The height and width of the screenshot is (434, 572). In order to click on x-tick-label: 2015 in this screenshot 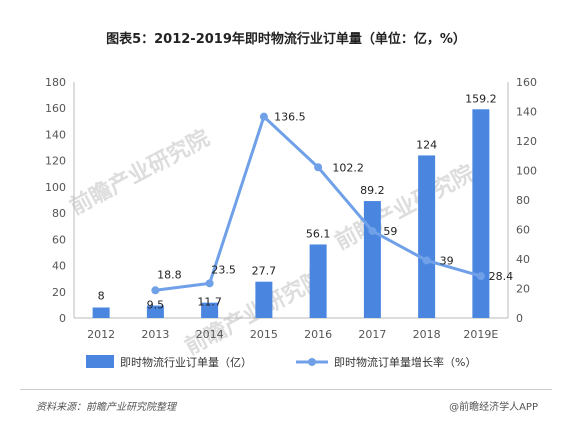, I will do `click(264, 334)`.